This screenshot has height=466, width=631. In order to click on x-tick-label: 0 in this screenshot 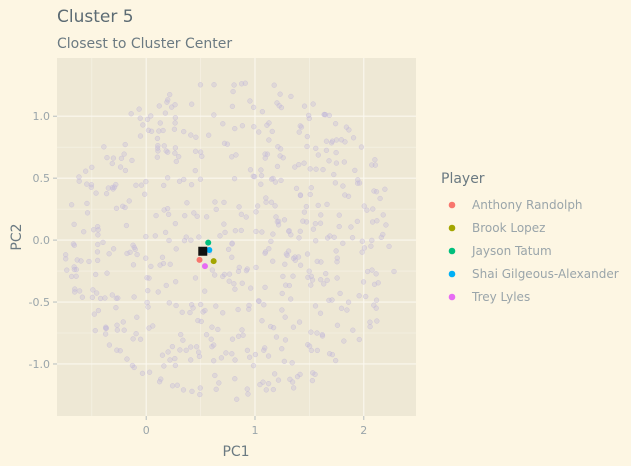, I will do `click(146, 430)`.